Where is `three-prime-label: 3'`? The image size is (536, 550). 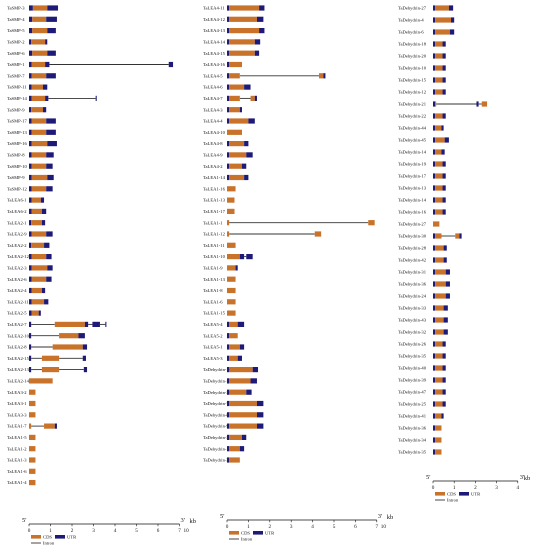
three-prime-label: 3' is located at coordinates (522, 477).